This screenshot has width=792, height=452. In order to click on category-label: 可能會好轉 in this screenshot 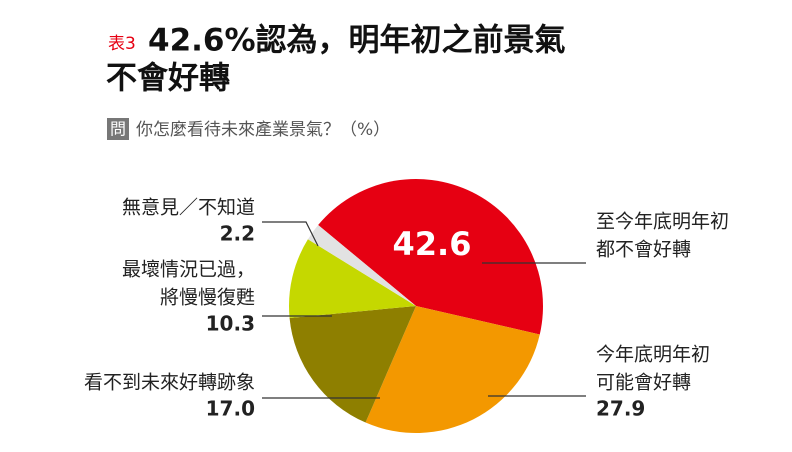, I will do `click(643, 383)`.